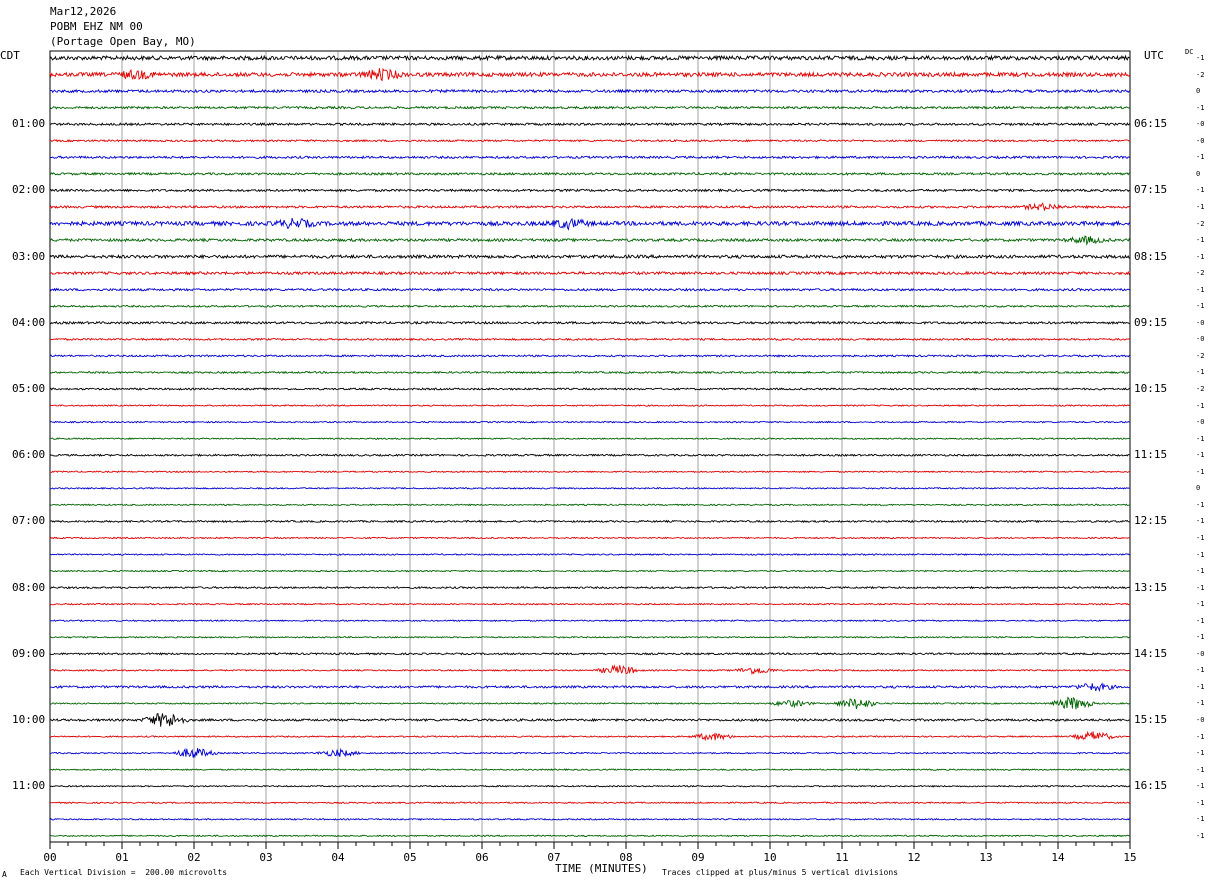 This screenshot has height=886, width=1210. Describe the element at coordinates (29, 388) in the screenshot. I see `left-hour-label: 05:00` at that location.